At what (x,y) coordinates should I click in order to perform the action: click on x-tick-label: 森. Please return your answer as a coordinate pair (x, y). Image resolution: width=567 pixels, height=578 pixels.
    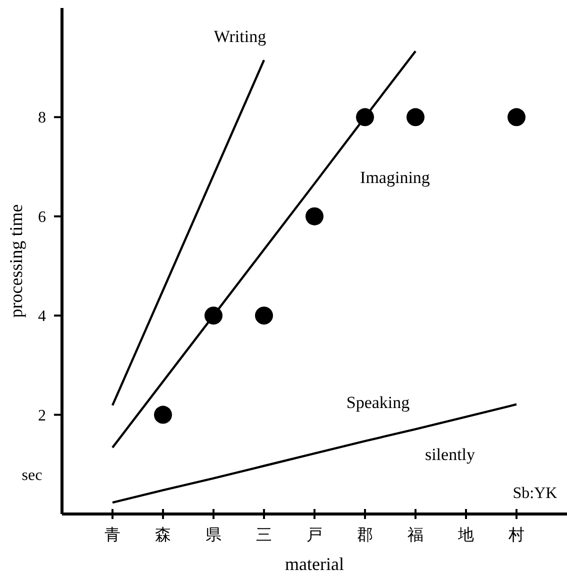
    Looking at the image, I should click on (163, 534).